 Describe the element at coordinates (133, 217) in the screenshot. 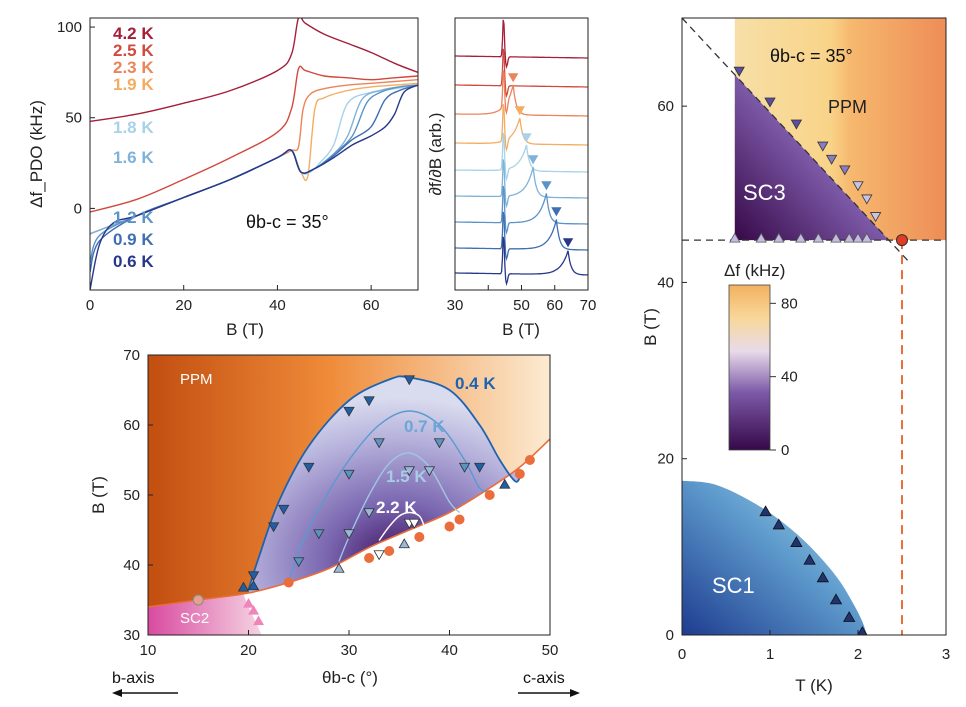

I see `tl-legend-label: 1.2 K` at that location.